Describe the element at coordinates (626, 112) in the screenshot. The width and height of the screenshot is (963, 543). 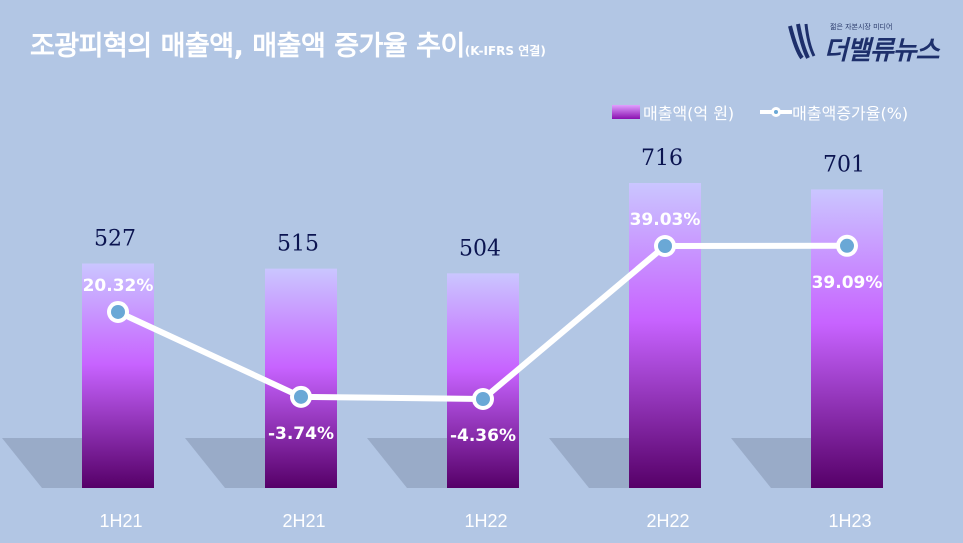
I see `legend-bar-swatch` at that location.